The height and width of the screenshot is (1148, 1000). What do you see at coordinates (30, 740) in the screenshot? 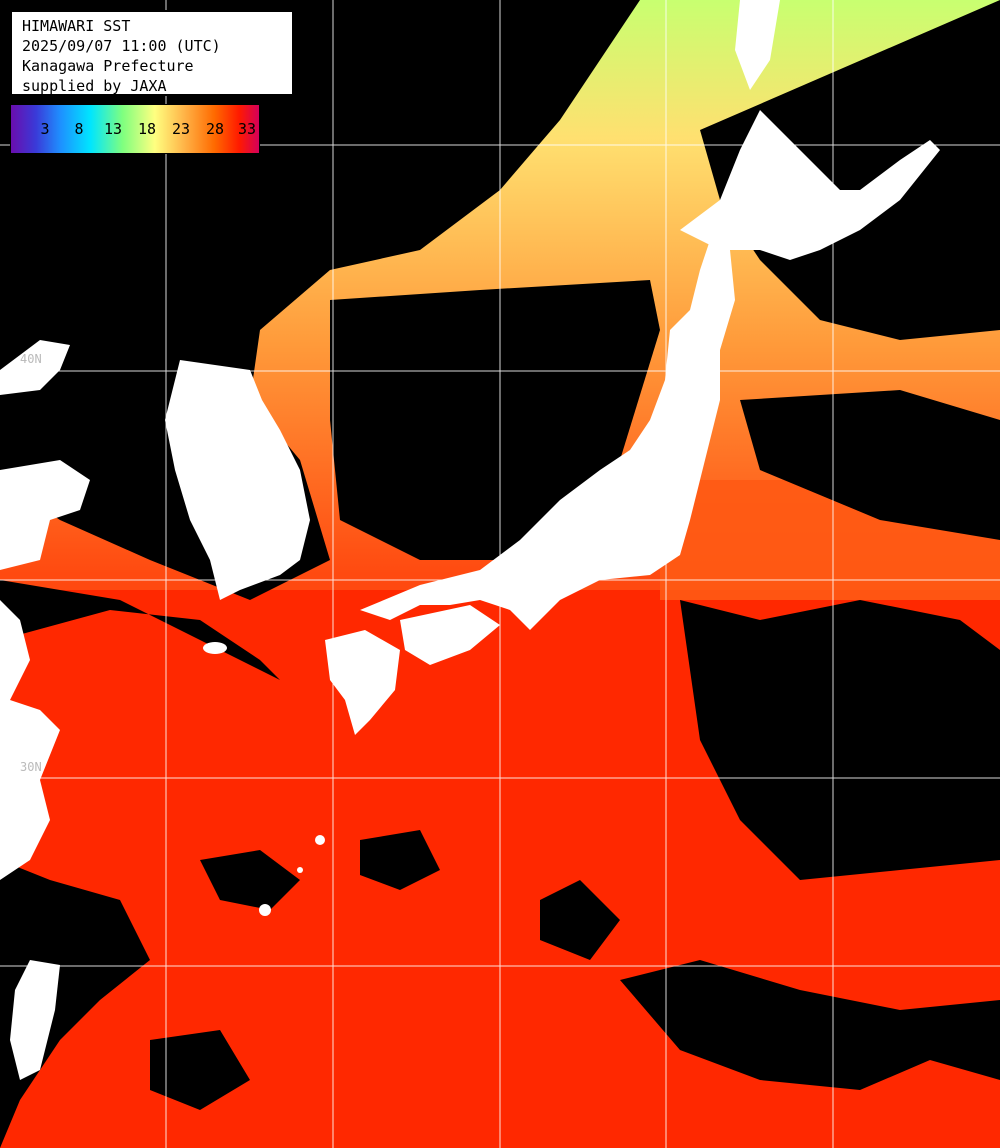
I see `china-coast-south` at bounding box center [30, 740].